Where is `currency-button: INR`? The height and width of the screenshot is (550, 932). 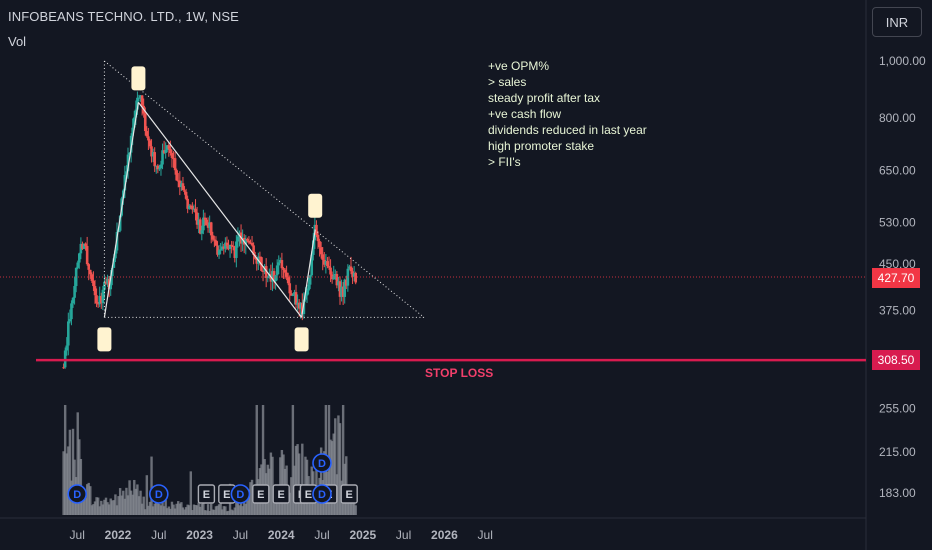
currency-button: INR is located at coordinates (897, 22).